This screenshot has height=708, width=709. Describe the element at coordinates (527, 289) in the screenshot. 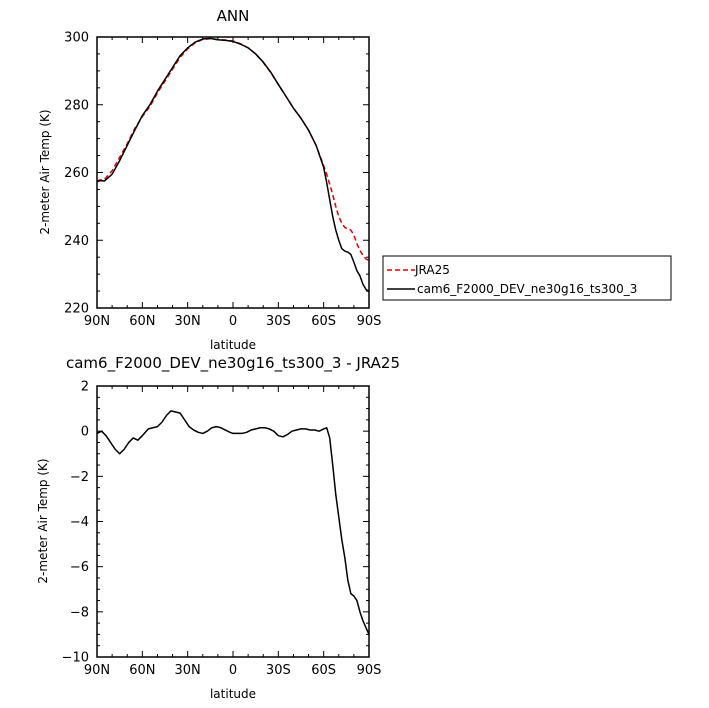

I see `legend-label-cam6: cam6_F2000_DEV_ne30g16_ts300_3` at that location.